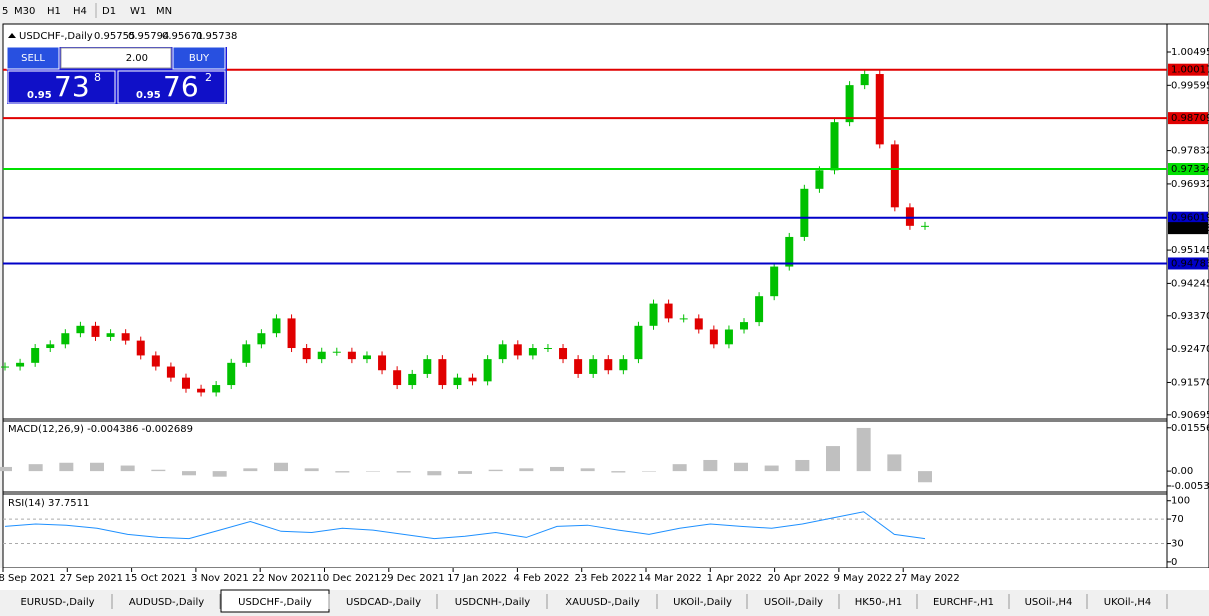 This screenshot has width=1209, height=616. I want to click on timeframe-button: H1, so click(54, 11).